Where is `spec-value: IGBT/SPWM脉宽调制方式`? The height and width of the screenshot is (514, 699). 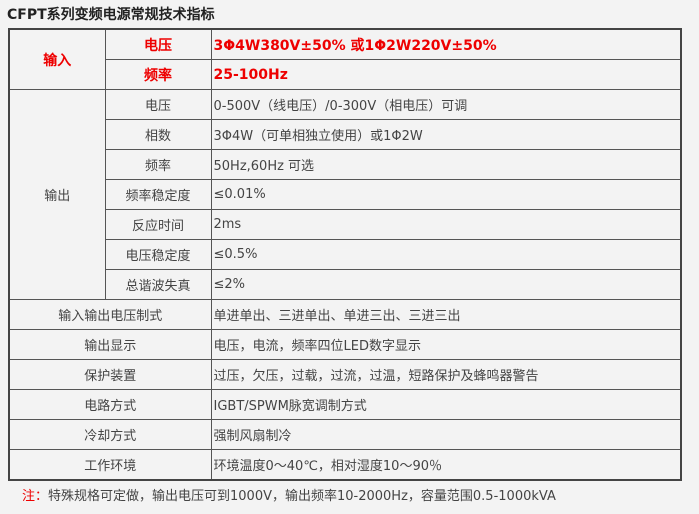 spec-value: IGBT/SPWM脉宽调制方式 is located at coordinates (446, 404).